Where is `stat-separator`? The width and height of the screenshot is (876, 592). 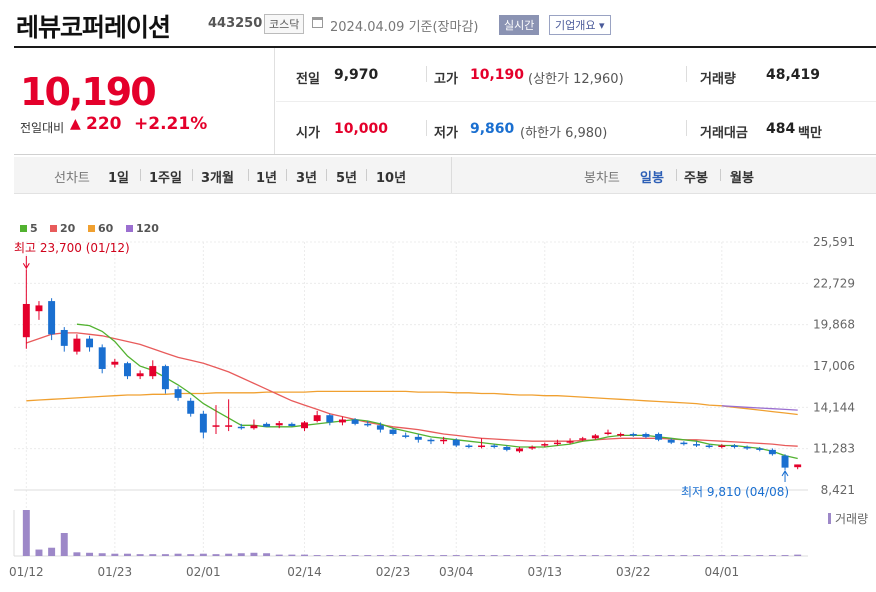
stat-separator is located at coordinates (686, 128).